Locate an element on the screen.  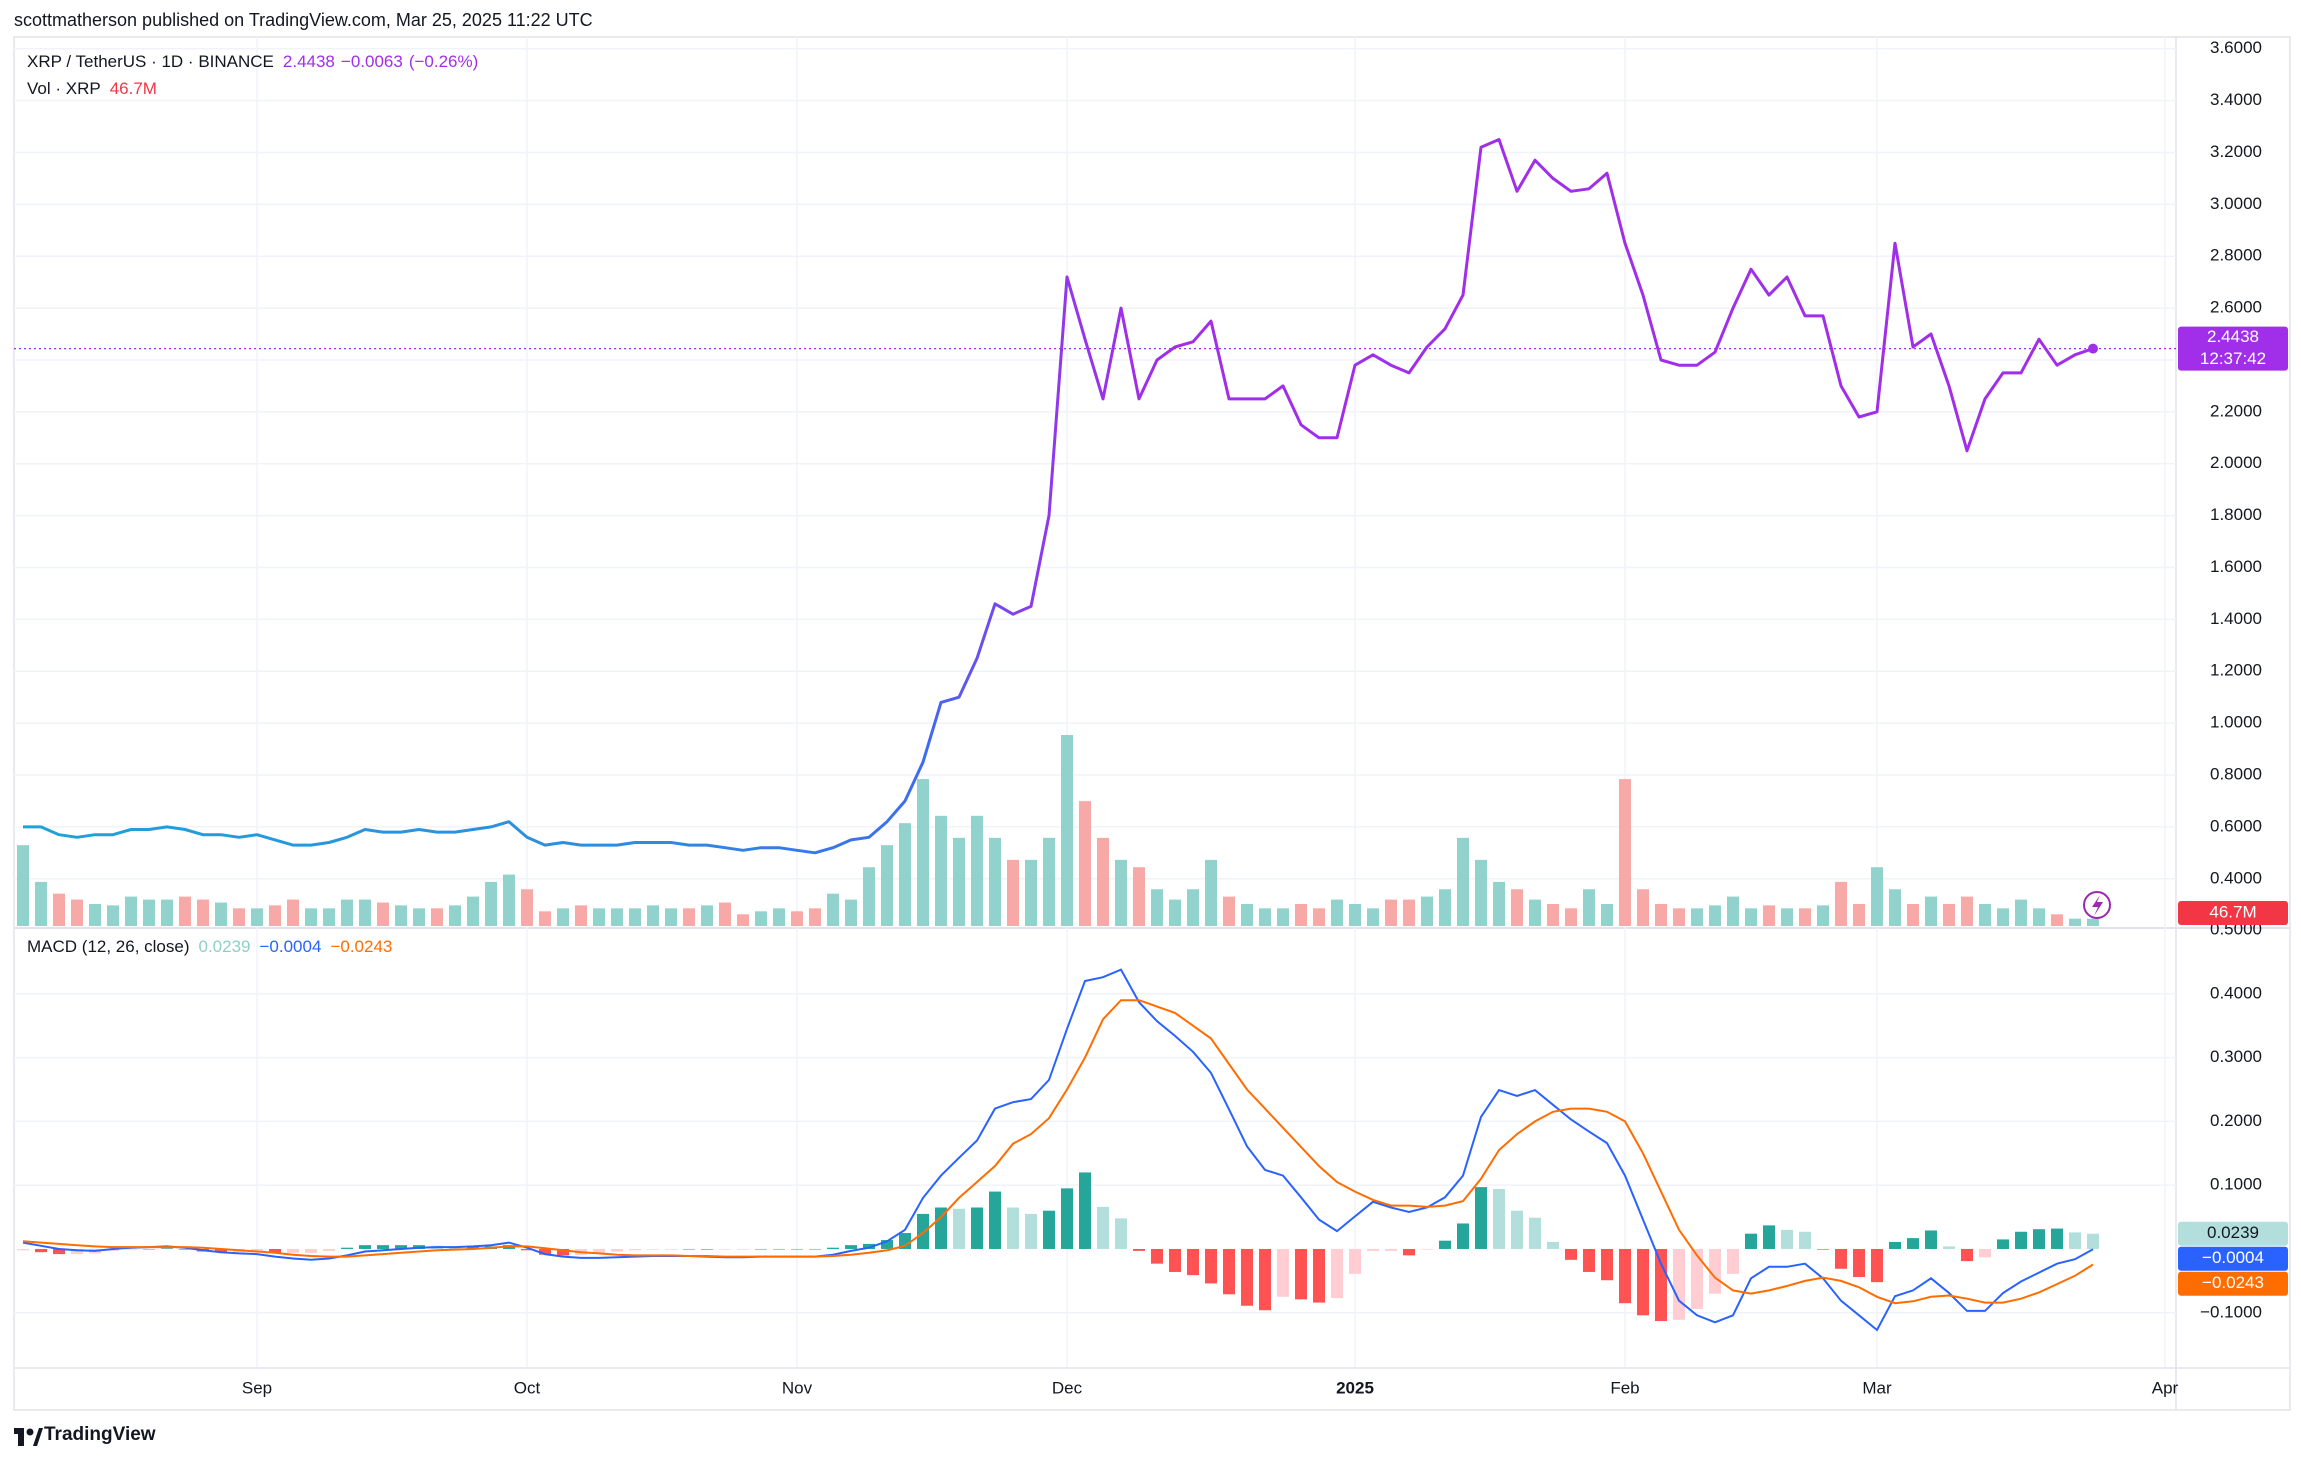
y-tick-label: 0.6000 is located at coordinates (2236, 825).